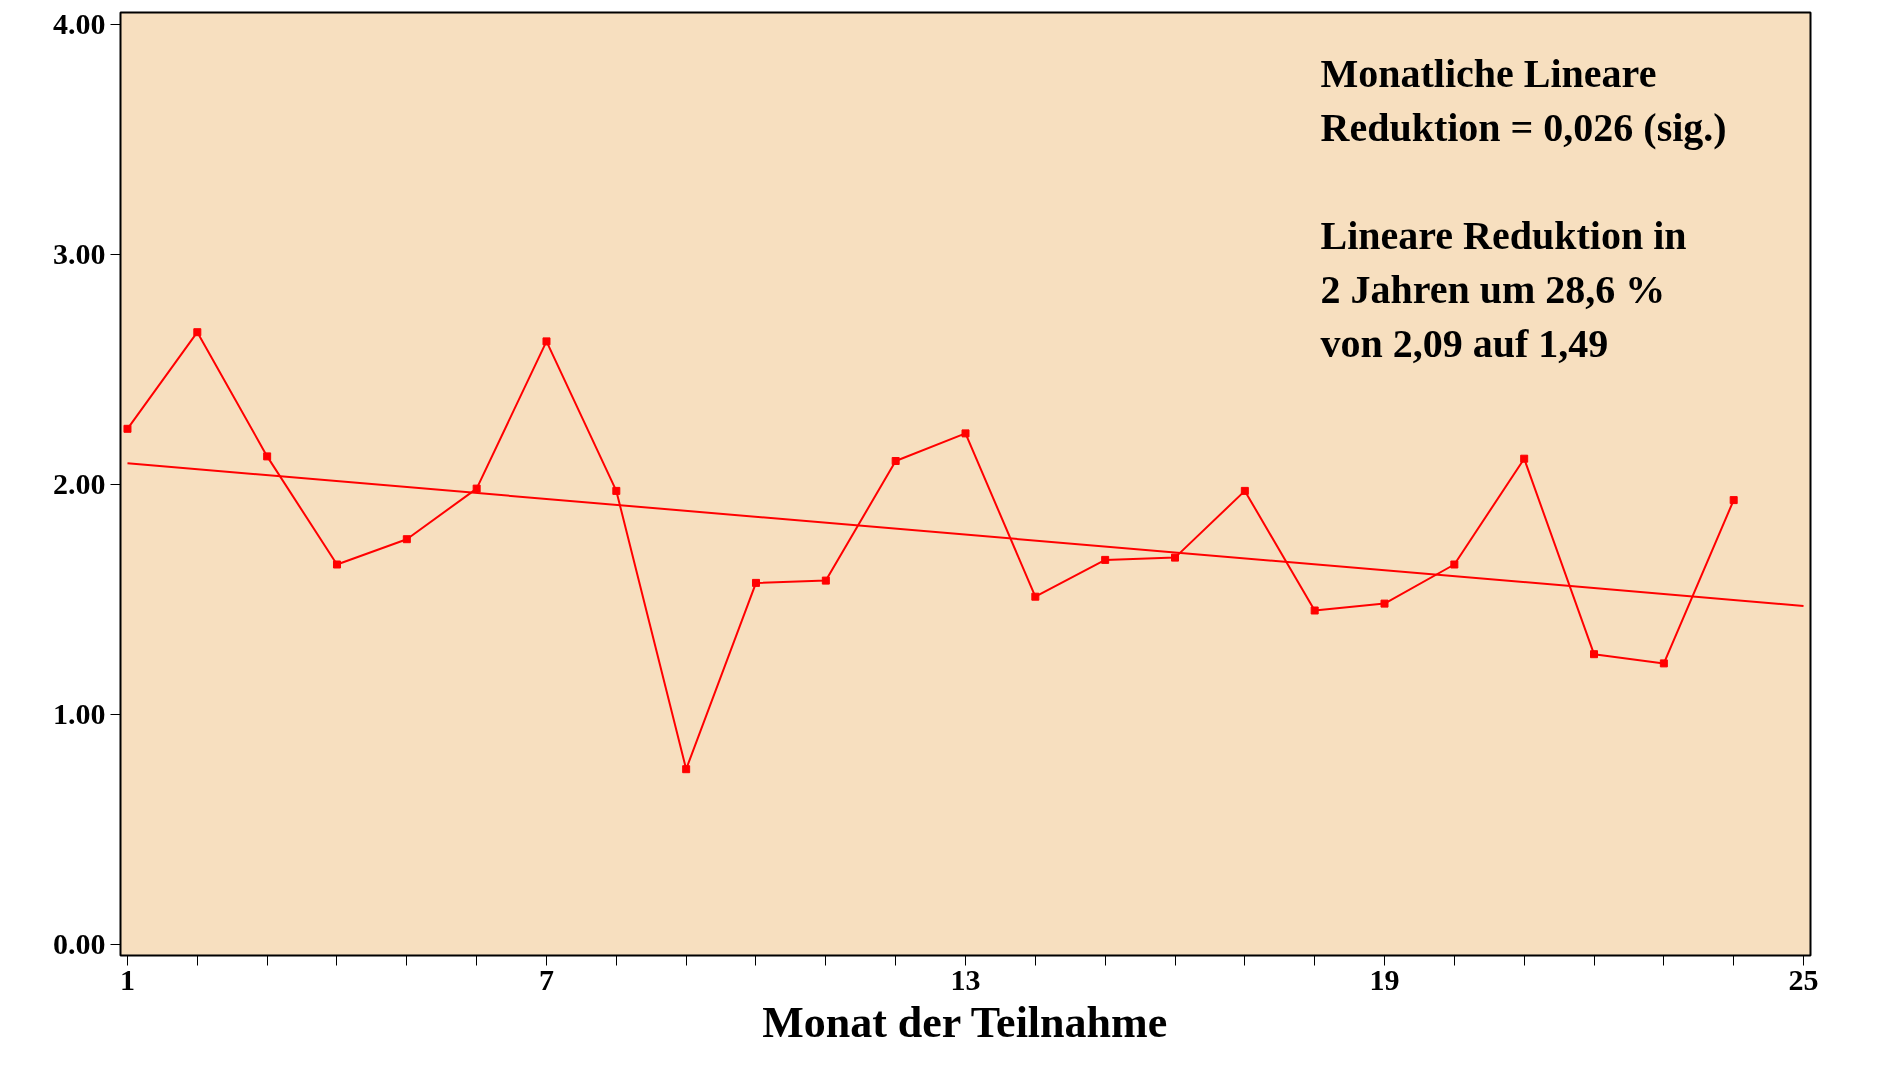  What do you see at coordinates (127, 979) in the screenshot?
I see `x-tick-label: 1` at bounding box center [127, 979].